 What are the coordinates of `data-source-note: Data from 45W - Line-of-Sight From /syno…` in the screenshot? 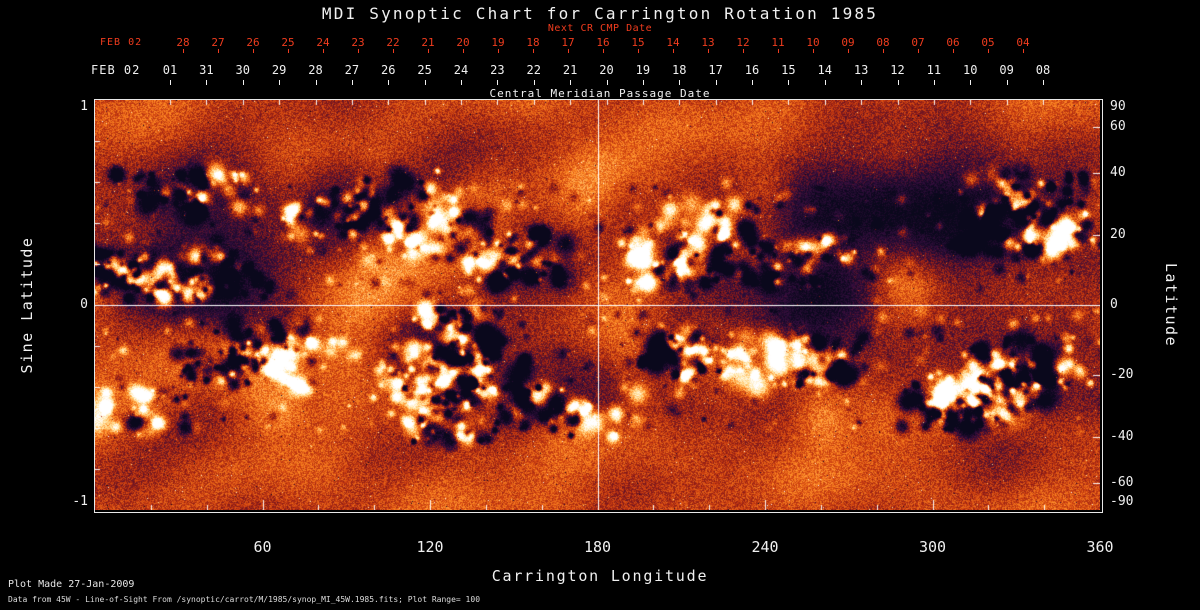 It's located at (244, 599).